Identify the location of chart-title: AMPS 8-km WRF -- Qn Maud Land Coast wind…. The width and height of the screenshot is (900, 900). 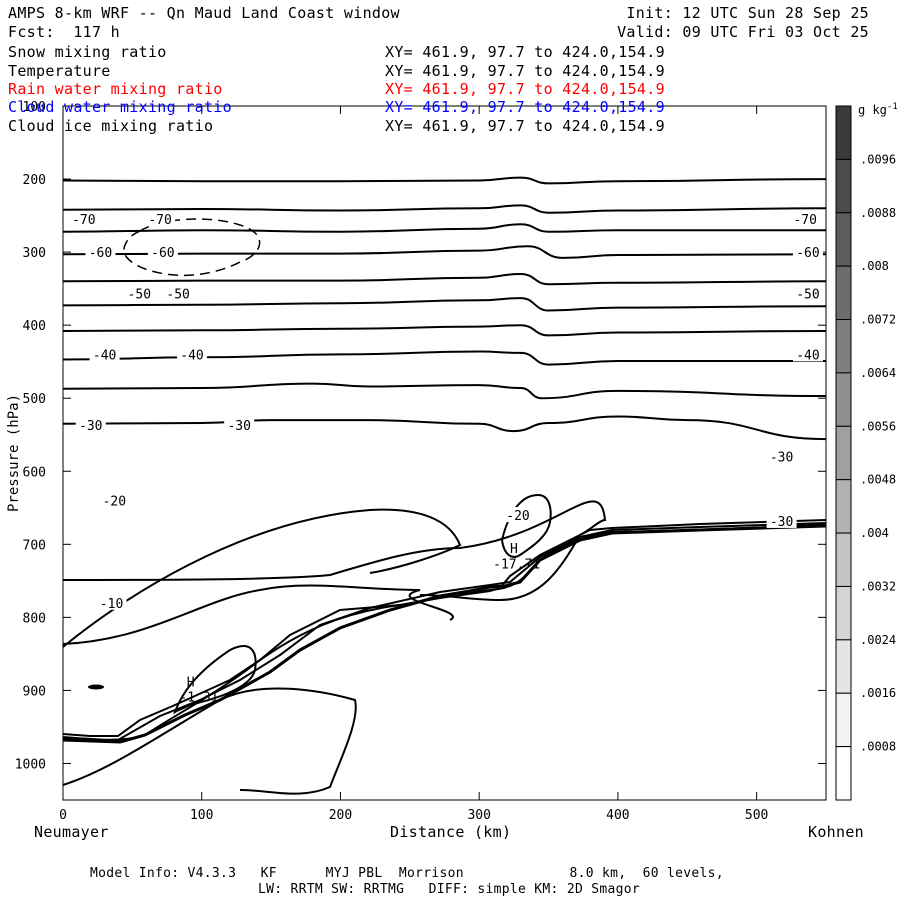
(204, 13).